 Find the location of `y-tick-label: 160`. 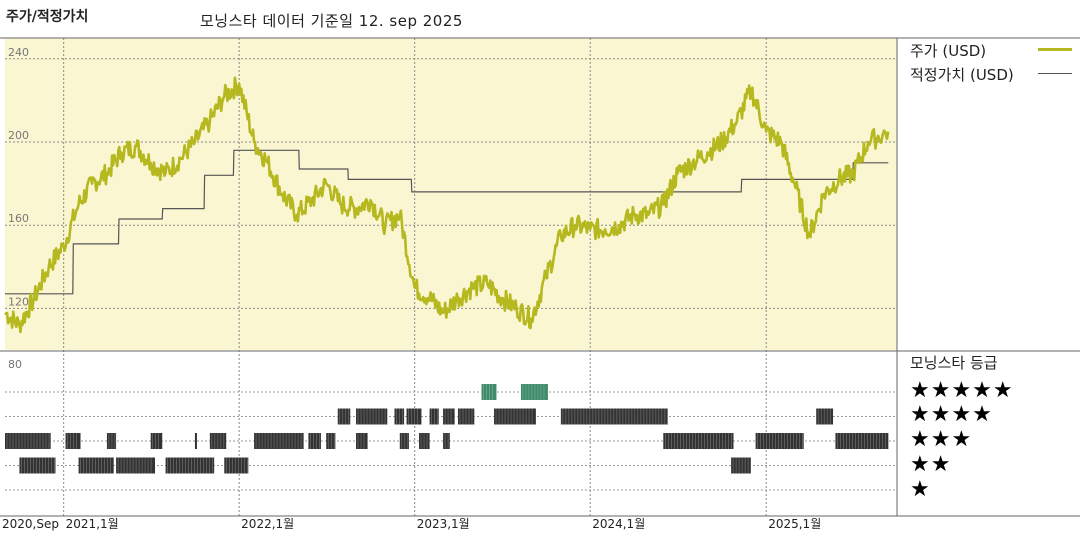

y-tick-label: 160 is located at coordinates (18, 218).